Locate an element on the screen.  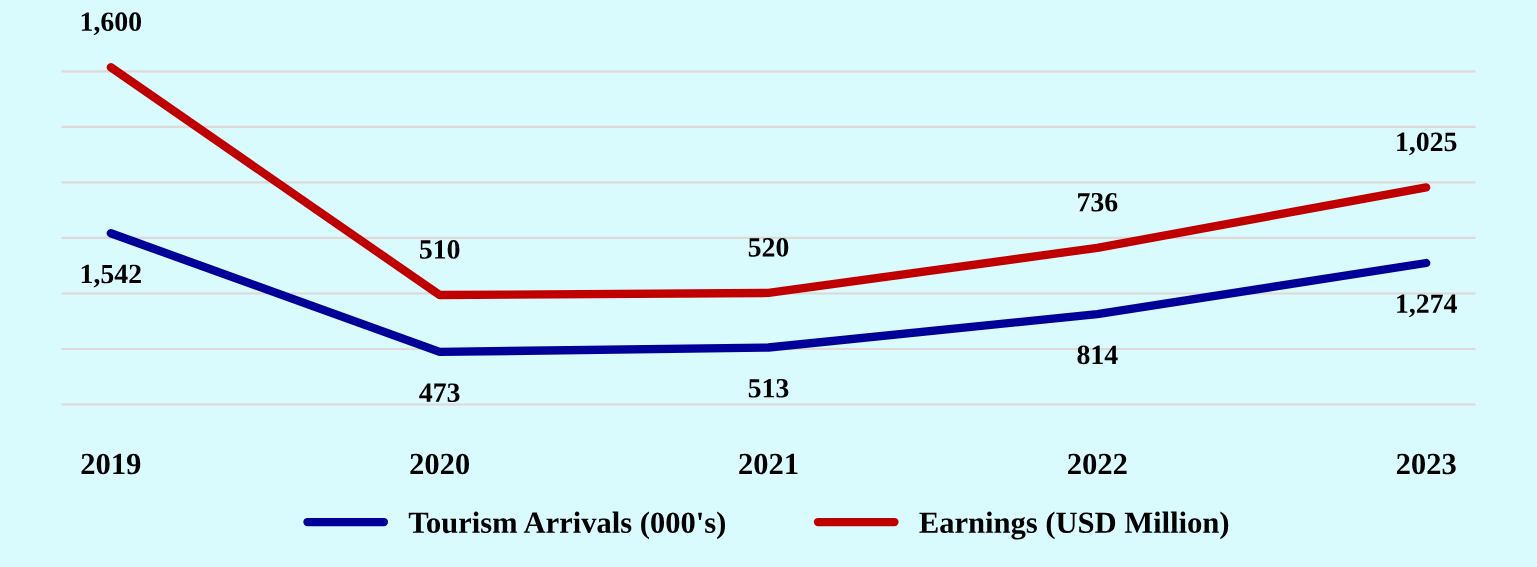
x-tick-label: 2020 is located at coordinates (440, 464).